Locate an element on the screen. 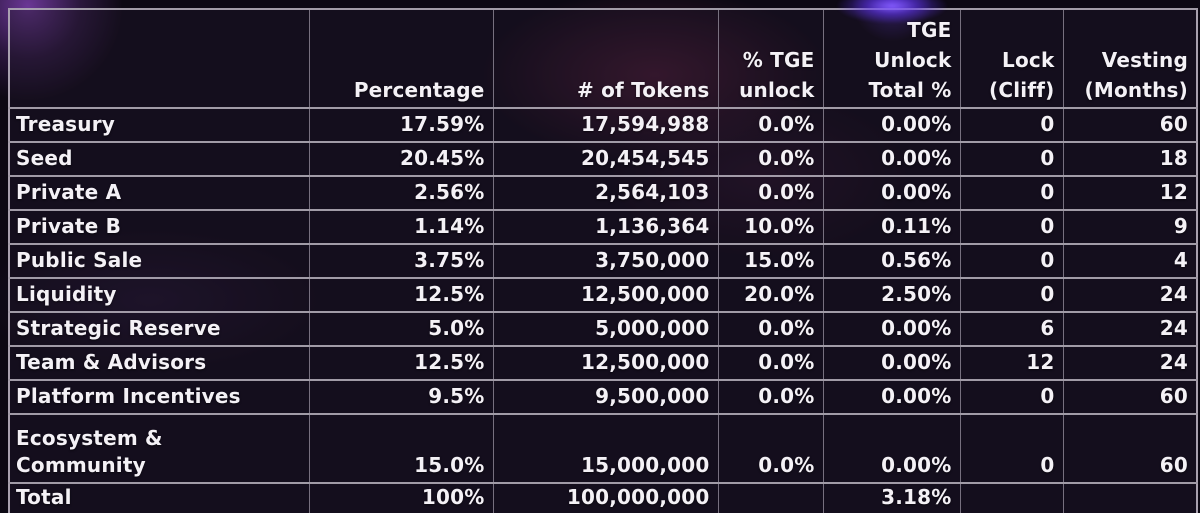 The image size is (1200, 513). row-label-cell: Liquidity is located at coordinates (159, 295).